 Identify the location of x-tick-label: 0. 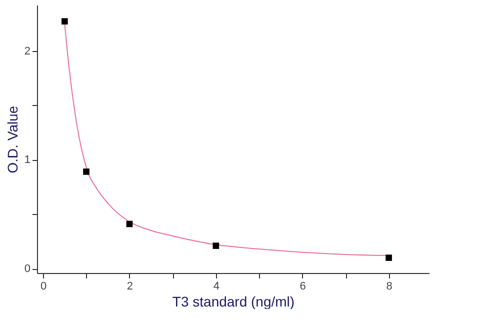
(43, 286).